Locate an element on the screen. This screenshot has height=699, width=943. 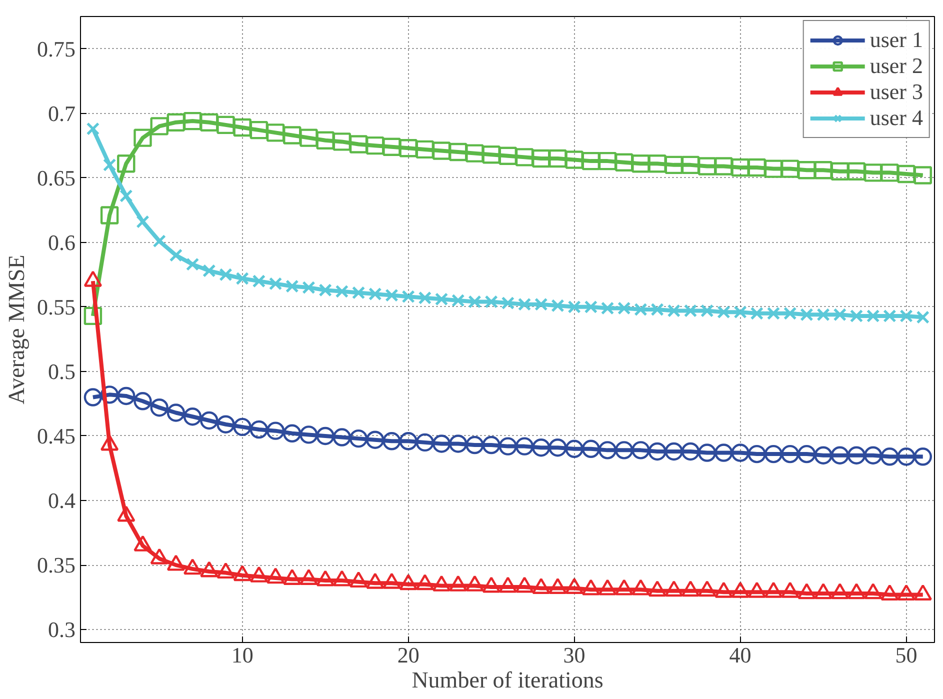
y-axis-title: Average MMSE is located at coordinates (16, 329).